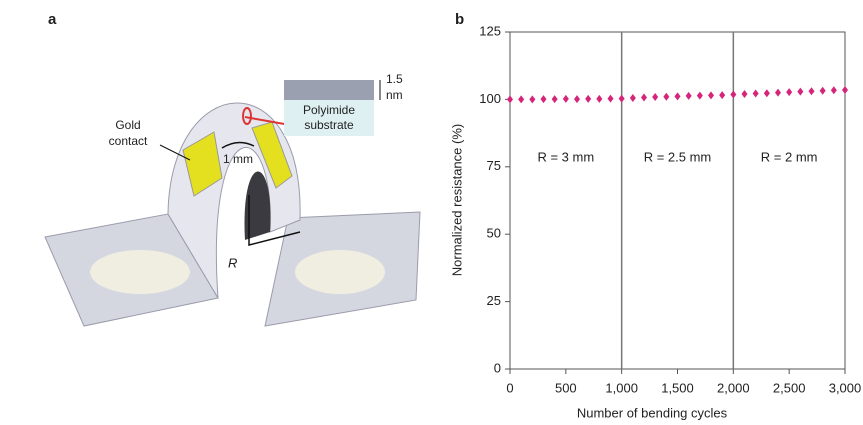 Image resolution: width=863 pixels, height=425 pixels. What do you see at coordinates (128, 141) in the screenshot?
I see `gold-label: contact` at bounding box center [128, 141].